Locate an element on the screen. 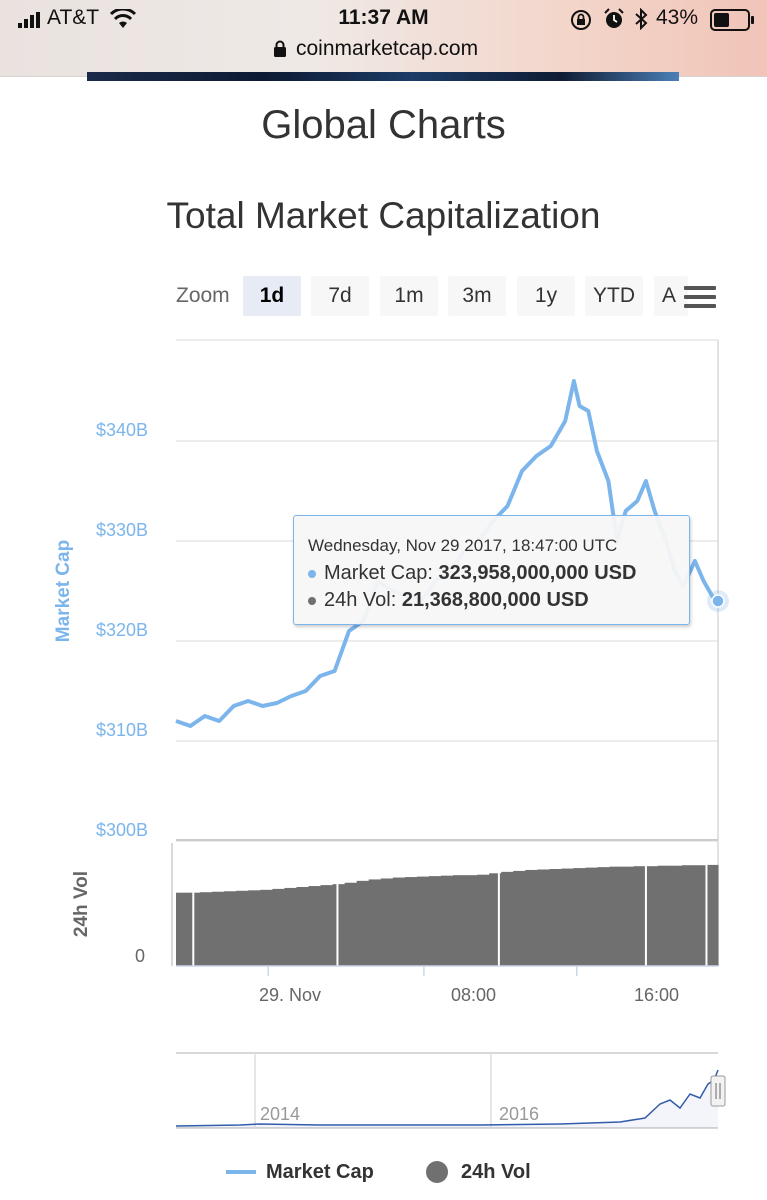 The height and width of the screenshot is (1200, 767). volume-tick-label: 0 is located at coordinates (139, 956).